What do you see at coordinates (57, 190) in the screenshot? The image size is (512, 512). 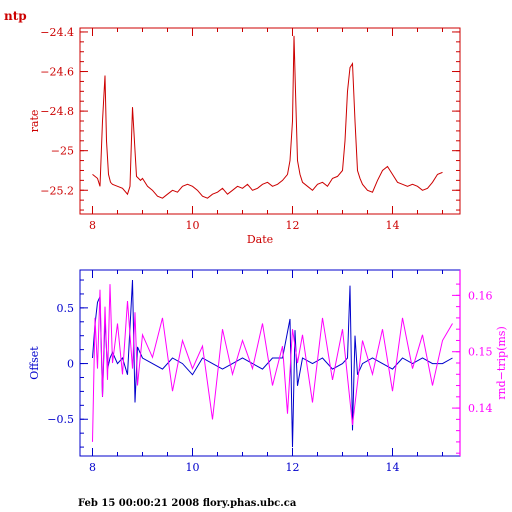 I see `y-tick-label: −25.2` at bounding box center [57, 190].